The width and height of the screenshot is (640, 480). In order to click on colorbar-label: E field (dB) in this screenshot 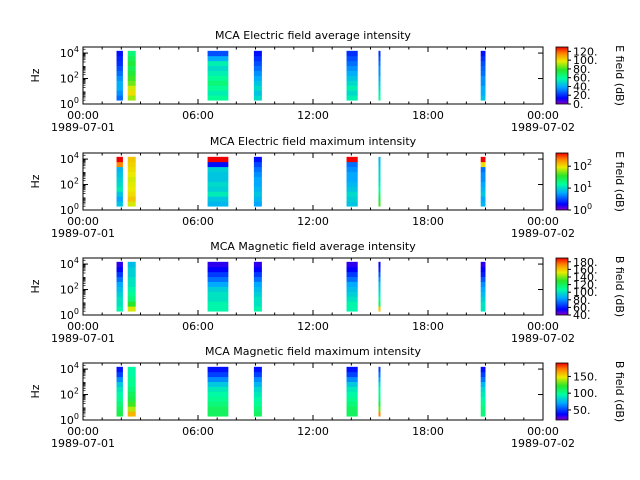, I will do `click(619, 75)`.